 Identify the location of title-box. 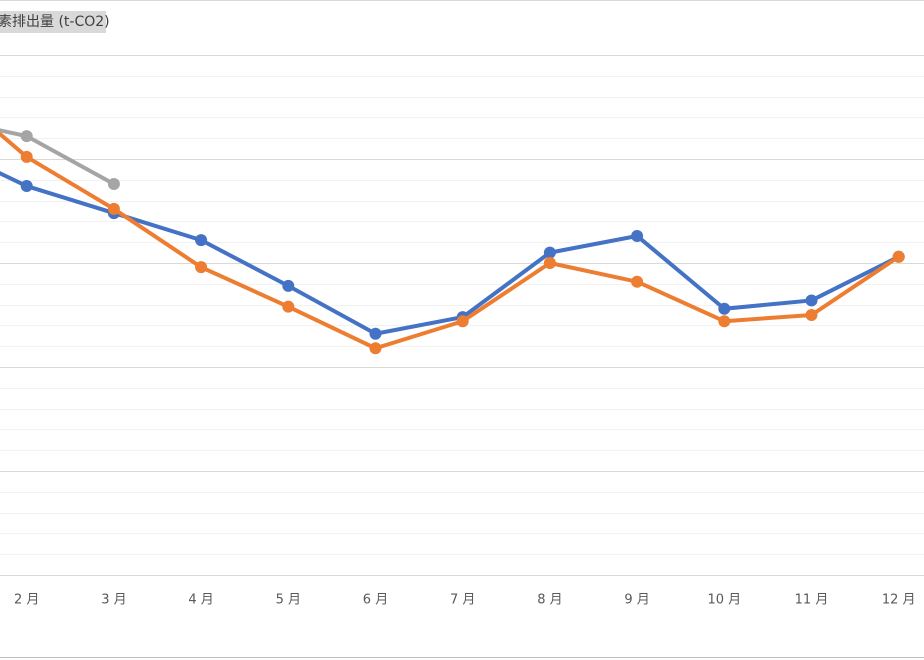
(53, 22).